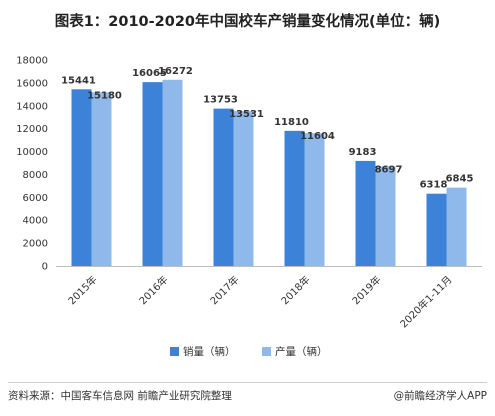  I want to click on y-tick-label: 6000, so click(35, 198).